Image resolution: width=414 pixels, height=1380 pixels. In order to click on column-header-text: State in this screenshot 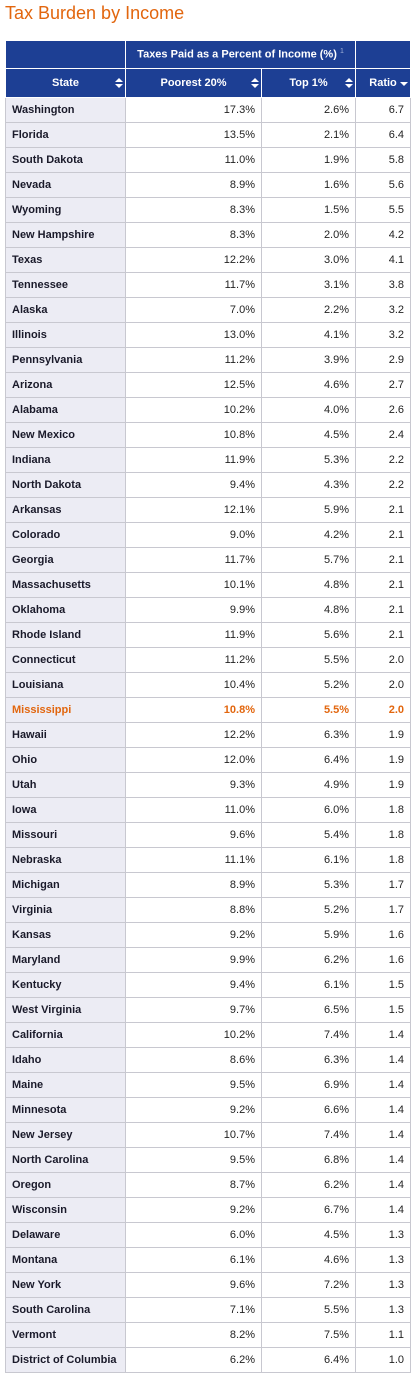, I will do `click(65, 83)`.